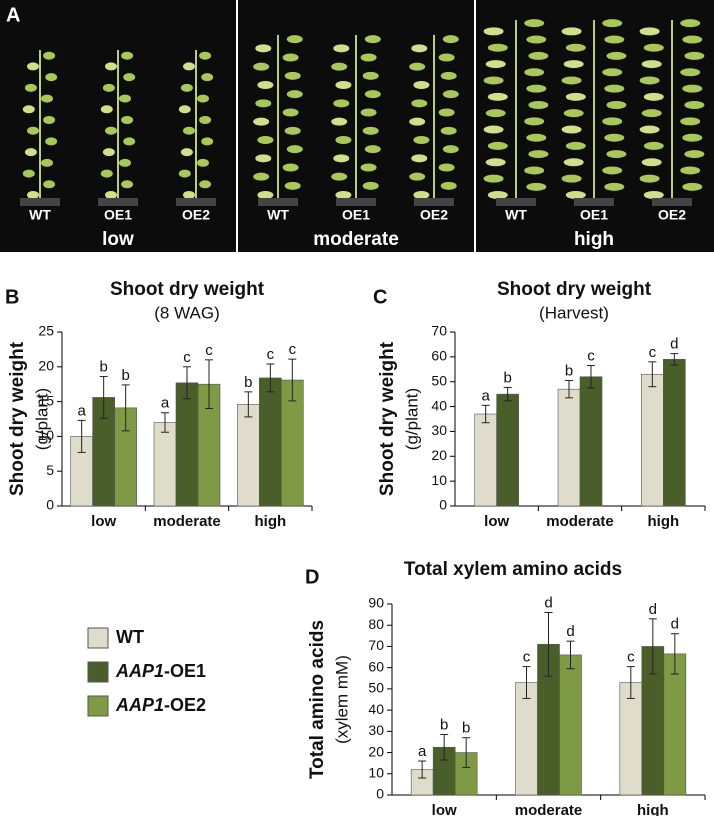 This screenshot has height=816, width=714. I want to click on y-tick-label: 20, so click(376, 751).